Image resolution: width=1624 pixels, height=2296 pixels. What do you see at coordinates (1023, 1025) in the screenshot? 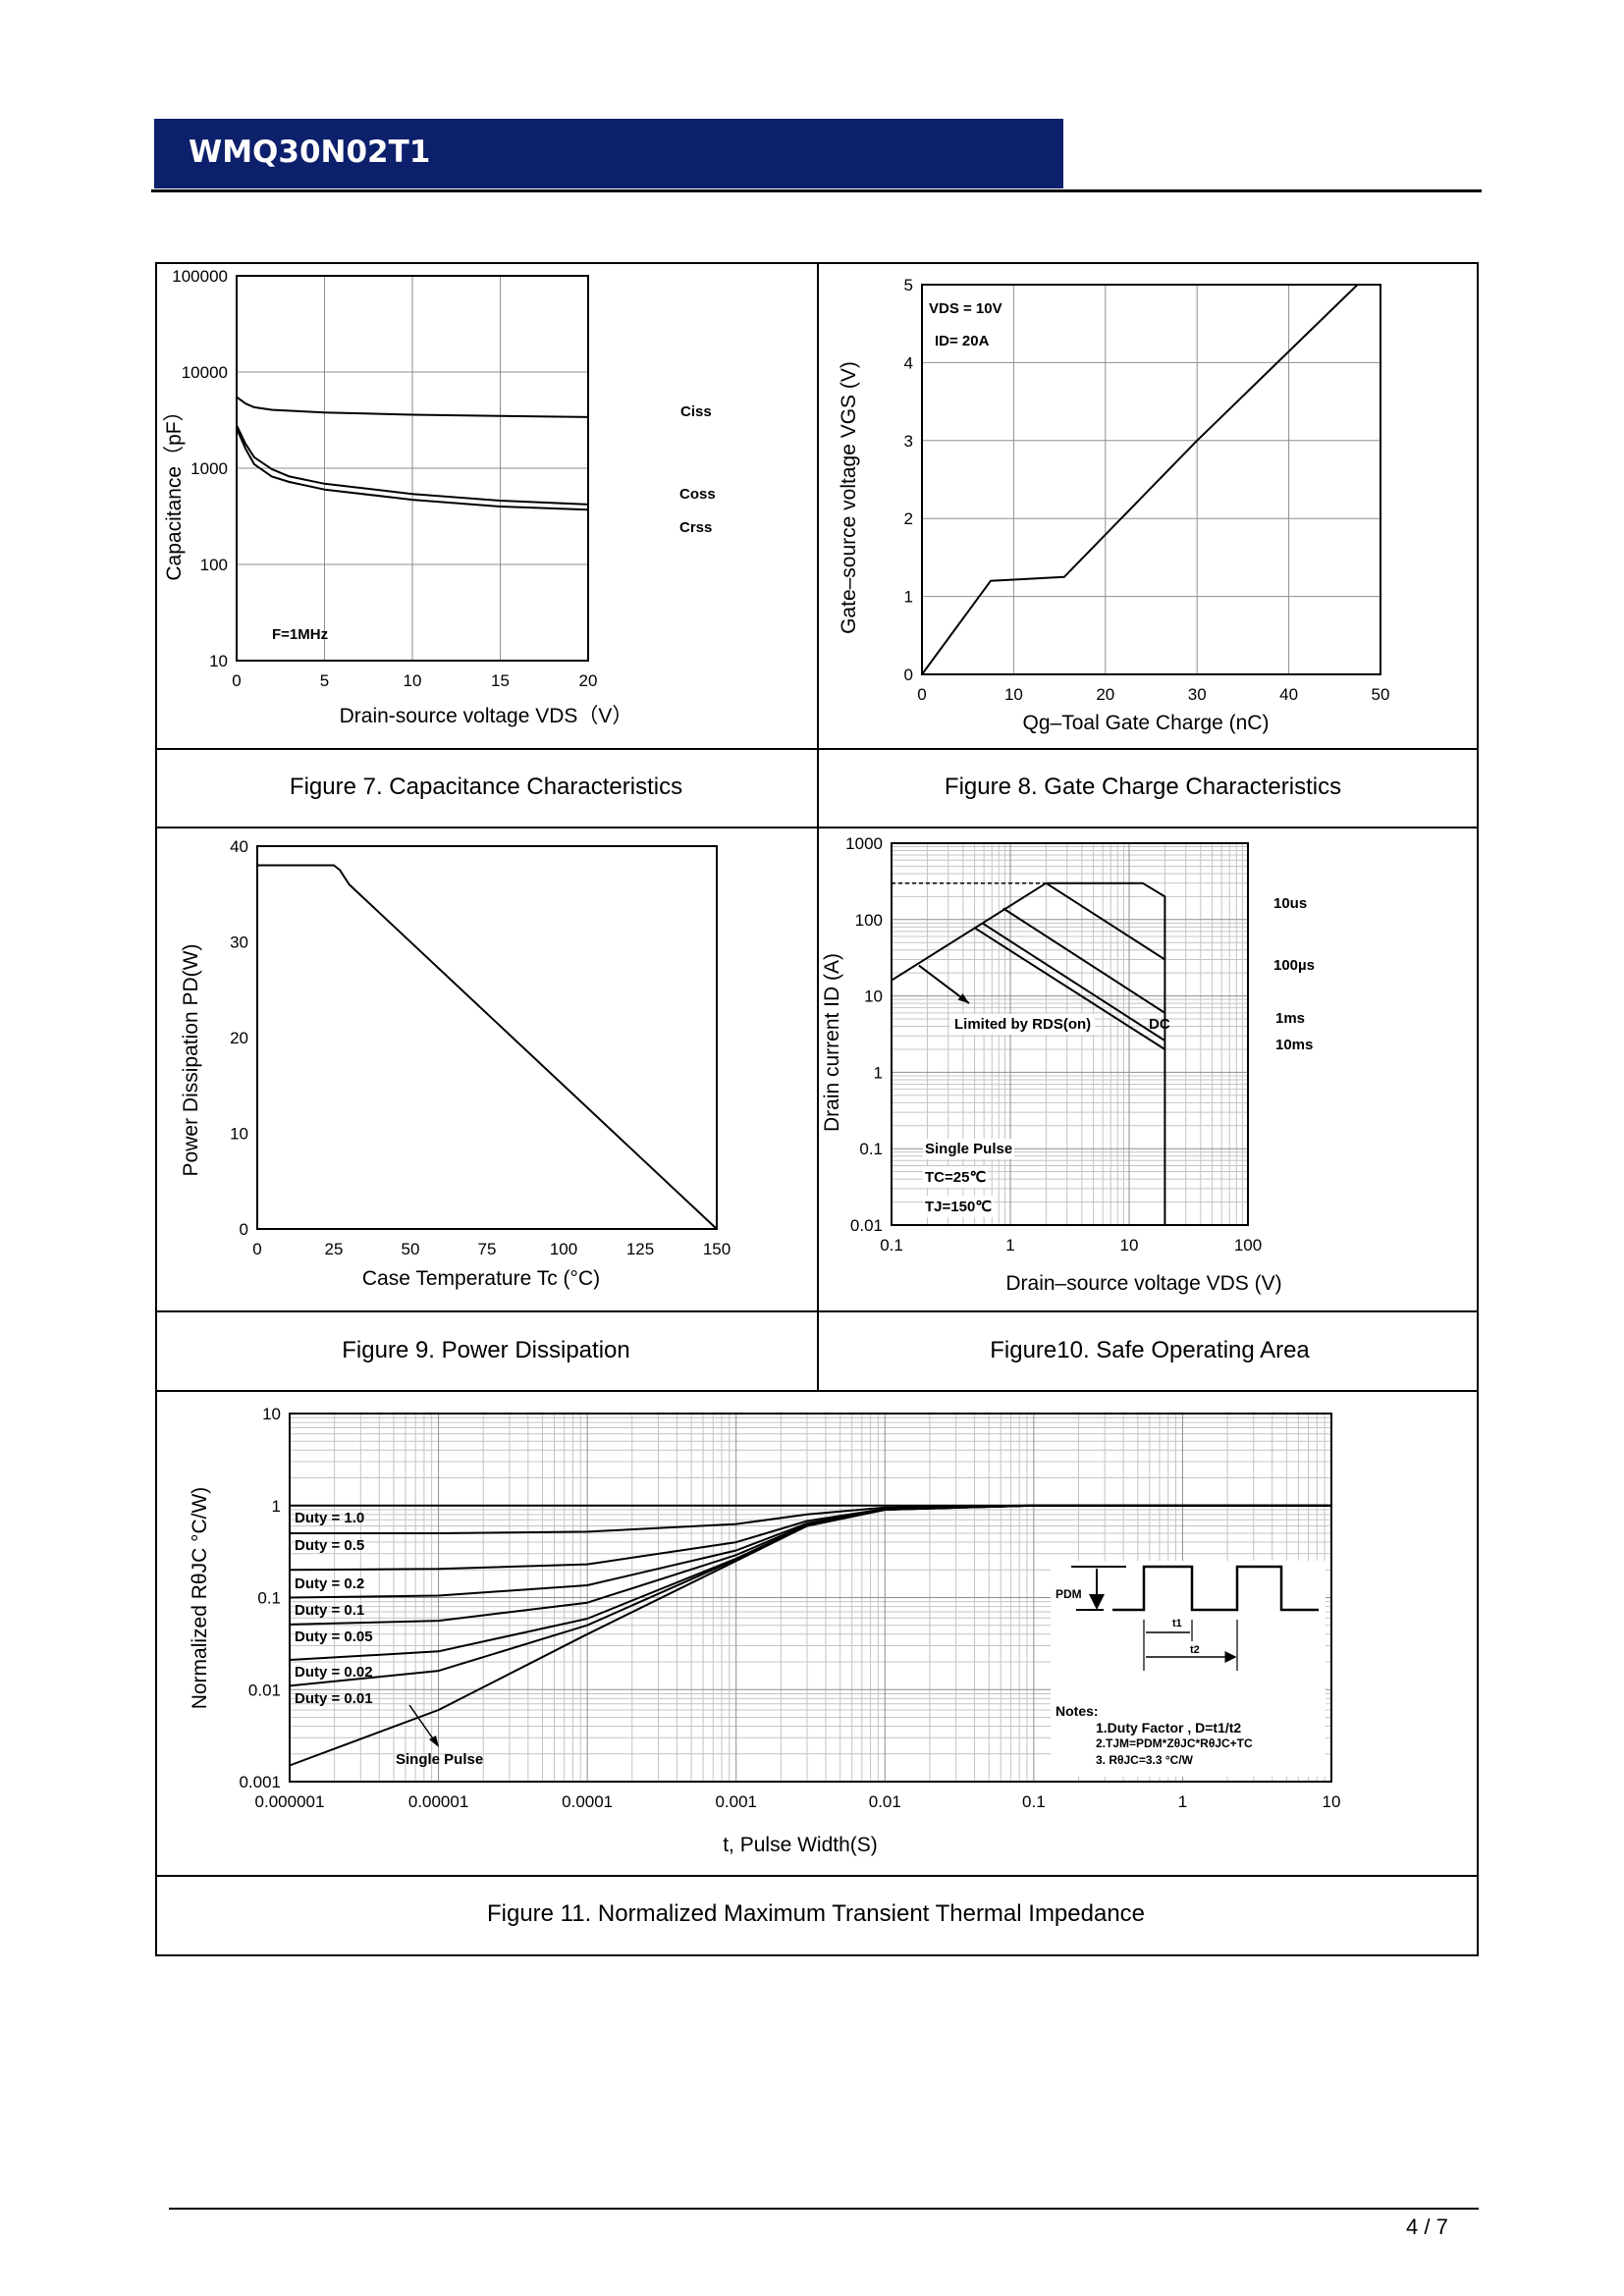
I see `rdson-limit-label: Limited by RDS(on)` at bounding box center [1023, 1025].